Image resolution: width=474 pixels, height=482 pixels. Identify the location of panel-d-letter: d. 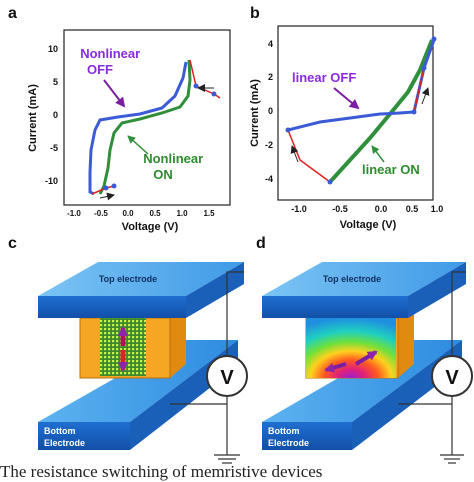
(261, 243).